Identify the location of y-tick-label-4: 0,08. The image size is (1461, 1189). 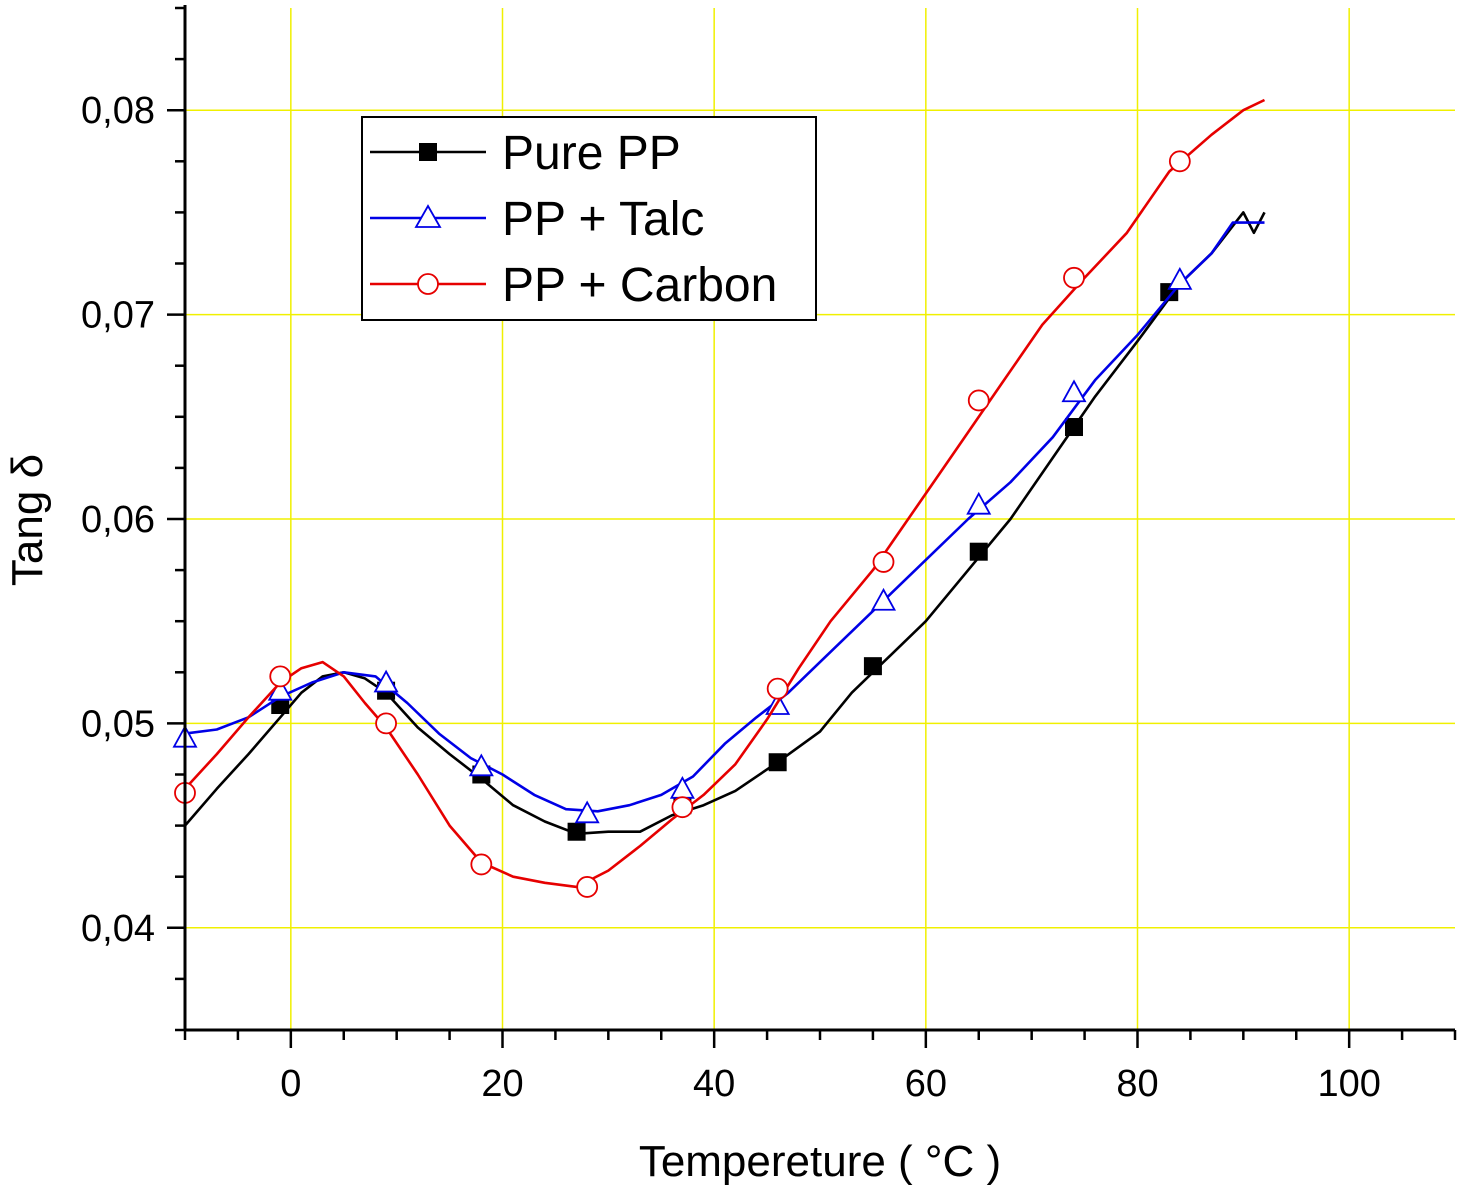
(118, 111).